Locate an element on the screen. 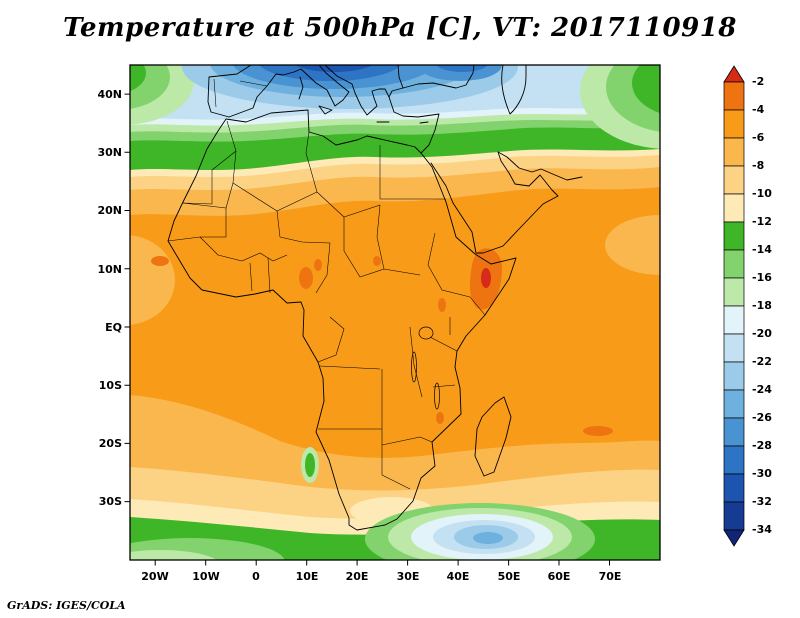 The height and width of the screenshot is (618, 800). lon-tick-label: 10E is located at coordinates (307, 576).